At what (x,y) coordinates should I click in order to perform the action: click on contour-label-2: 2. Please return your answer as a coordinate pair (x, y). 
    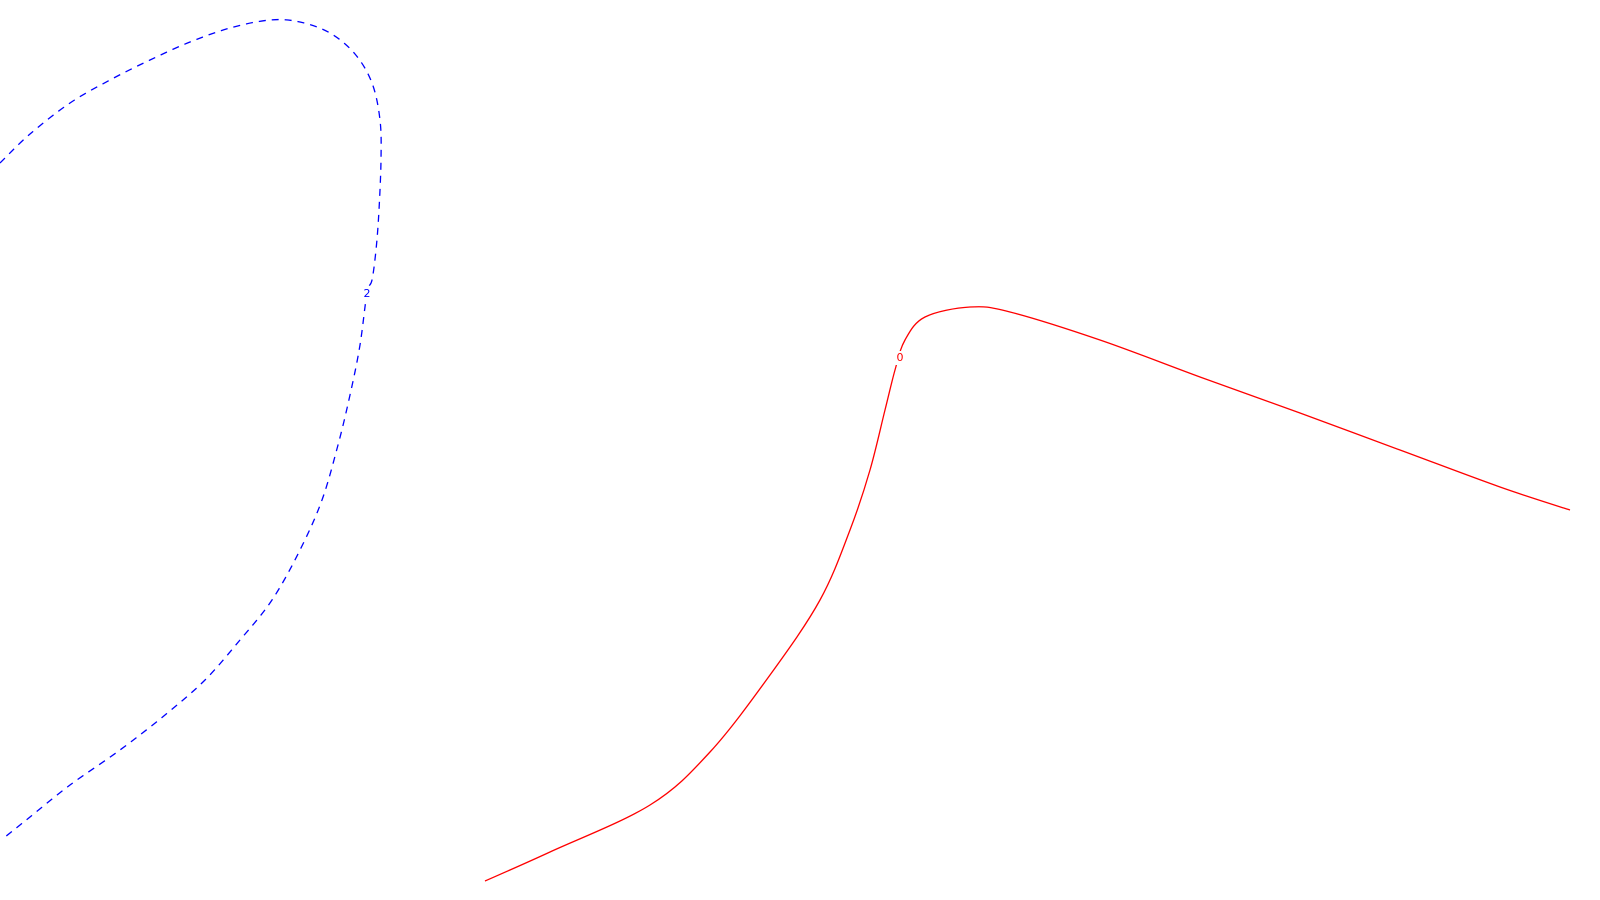
    Looking at the image, I should click on (367, 293).